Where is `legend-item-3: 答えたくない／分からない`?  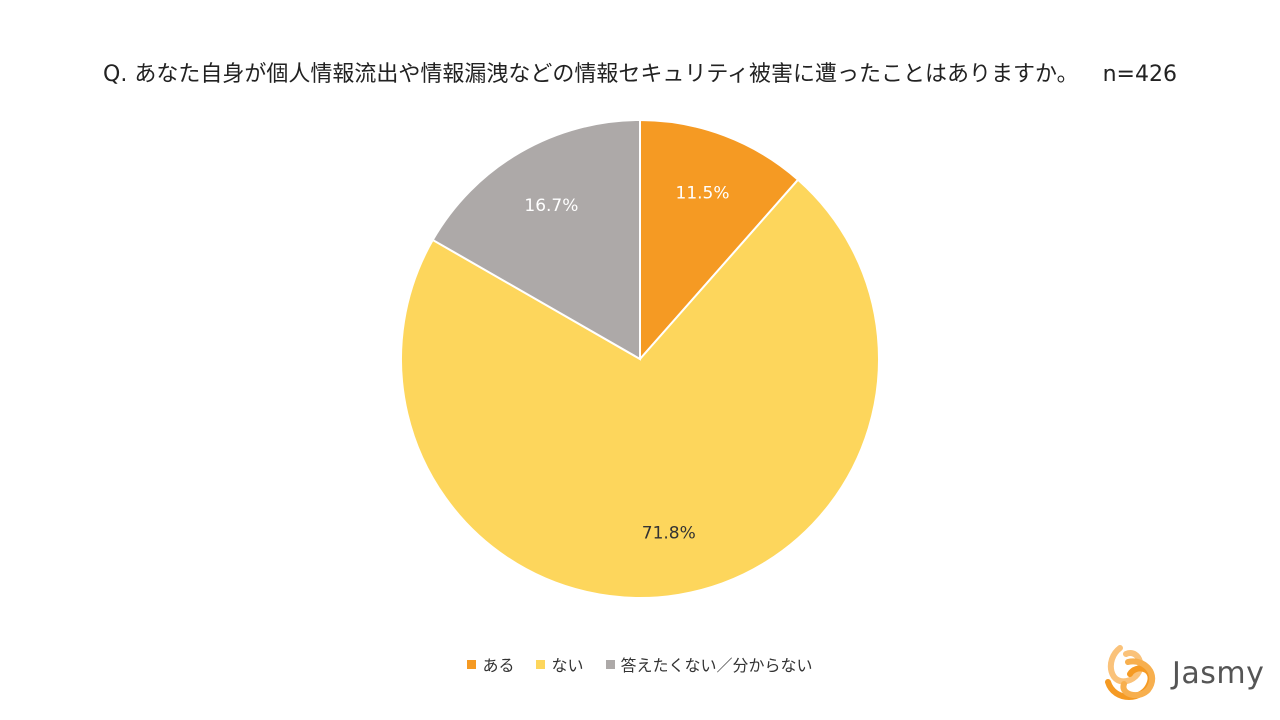 legend-item-3: 答えたくない／分からない is located at coordinates (709, 664).